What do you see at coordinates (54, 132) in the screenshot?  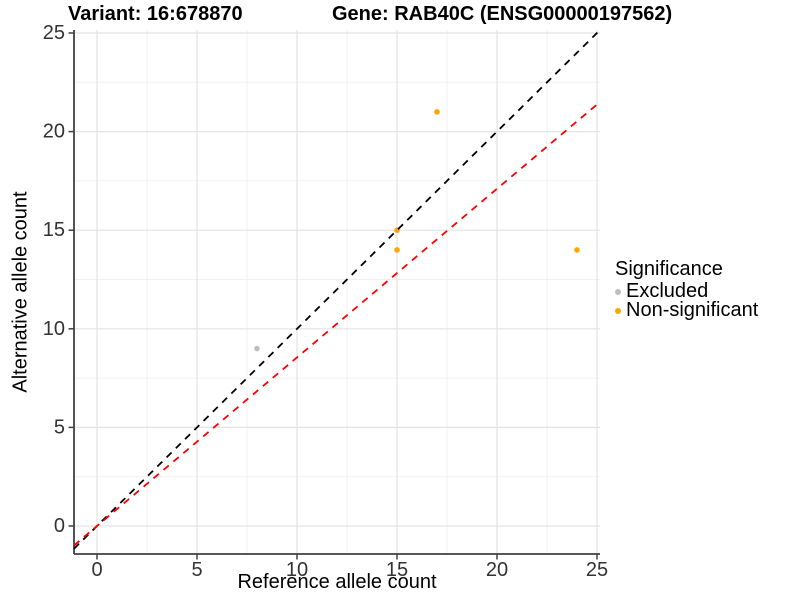 I see `y-tick-label: 20` at bounding box center [54, 132].